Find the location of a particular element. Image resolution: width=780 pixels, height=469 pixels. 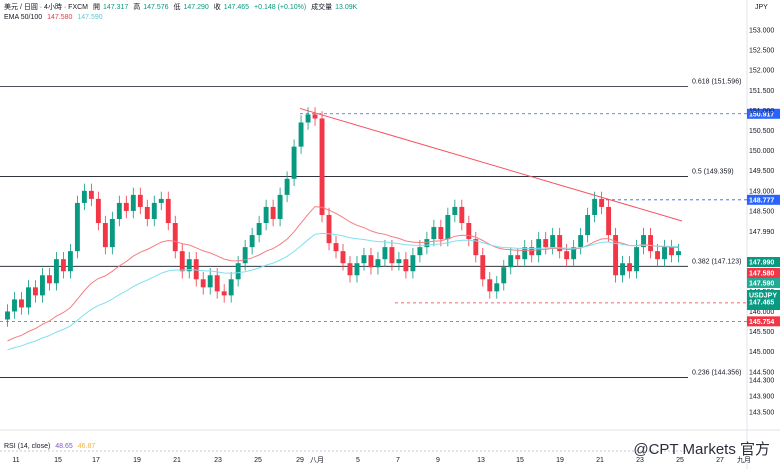

open-label: 開 is located at coordinates (96, 7).